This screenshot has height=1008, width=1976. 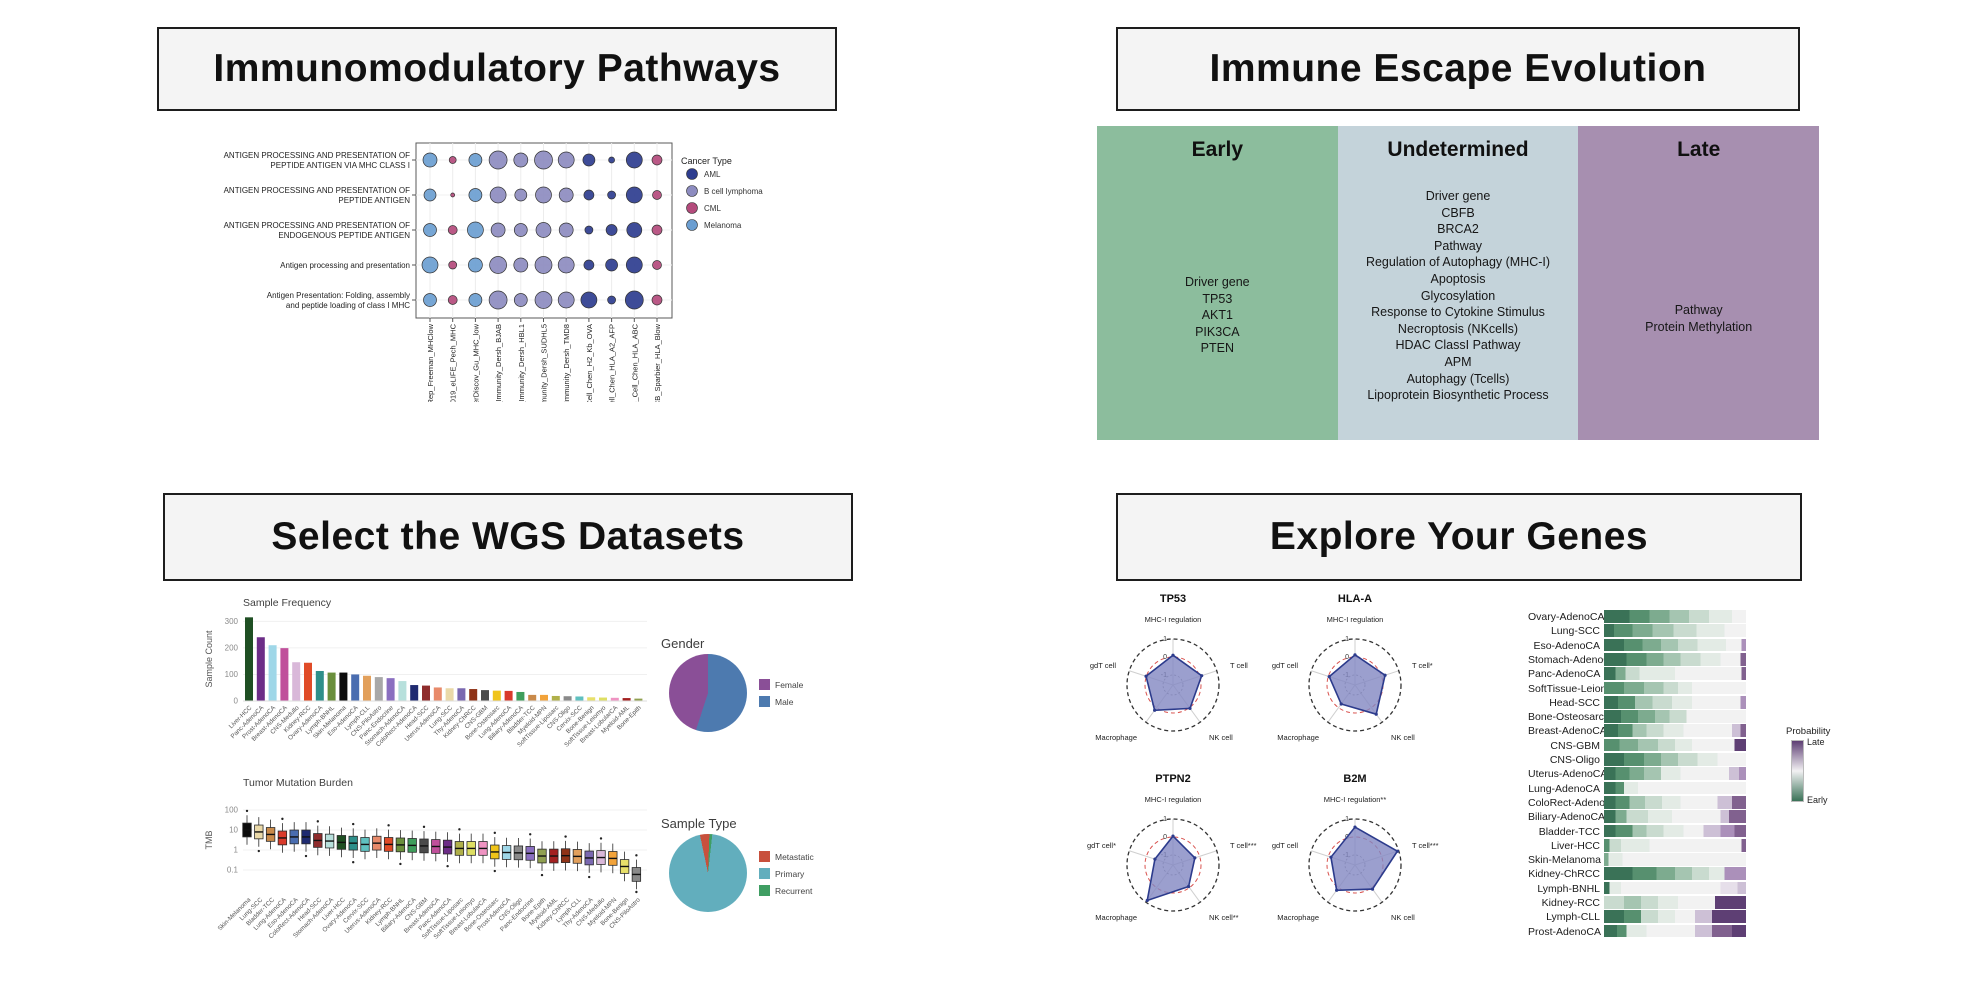 What do you see at coordinates (430, 362) in the screenshot?
I see `dataset-column-label: 2019_CellRep_Freeman_MHClow` at bounding box center [430, 362].